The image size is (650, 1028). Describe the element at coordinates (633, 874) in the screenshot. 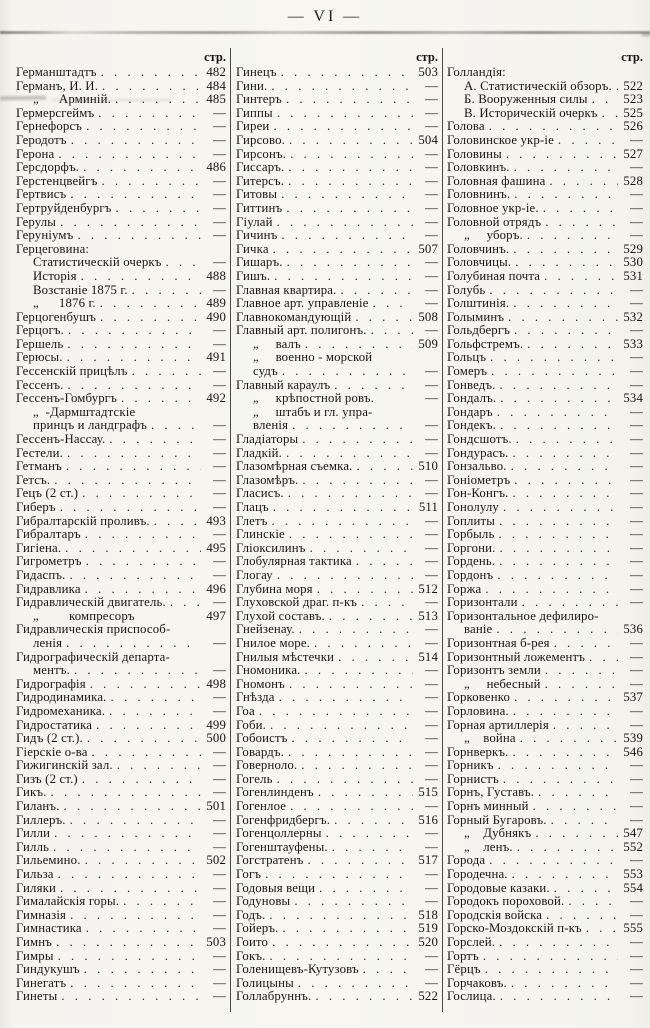

I see `page-number: 553` at that location.